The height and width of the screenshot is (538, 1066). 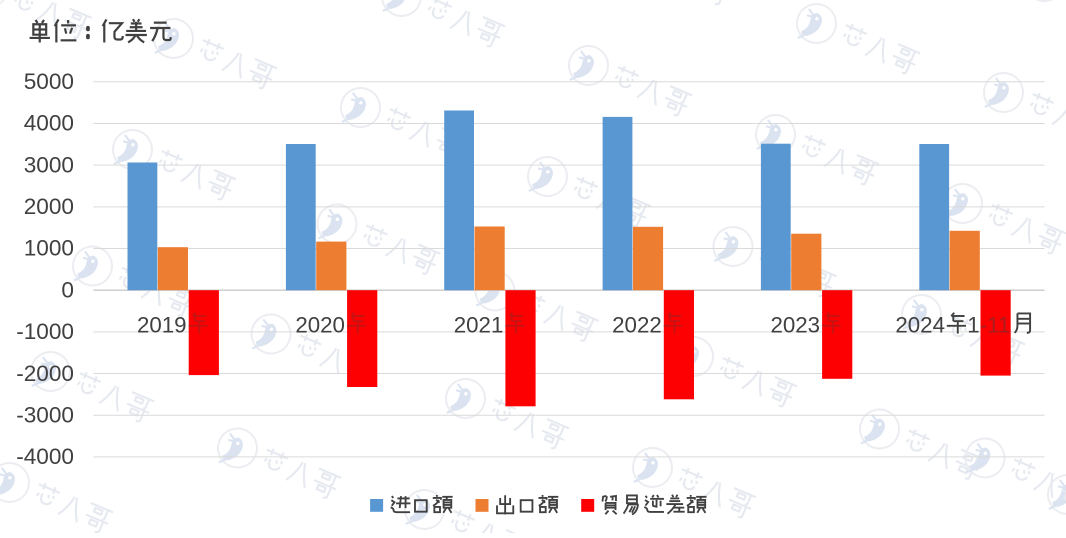 What do you see at coordinates (920, 325) in the screenshot?
I see `svg-text: 2024` at bounding box center [920, 325].